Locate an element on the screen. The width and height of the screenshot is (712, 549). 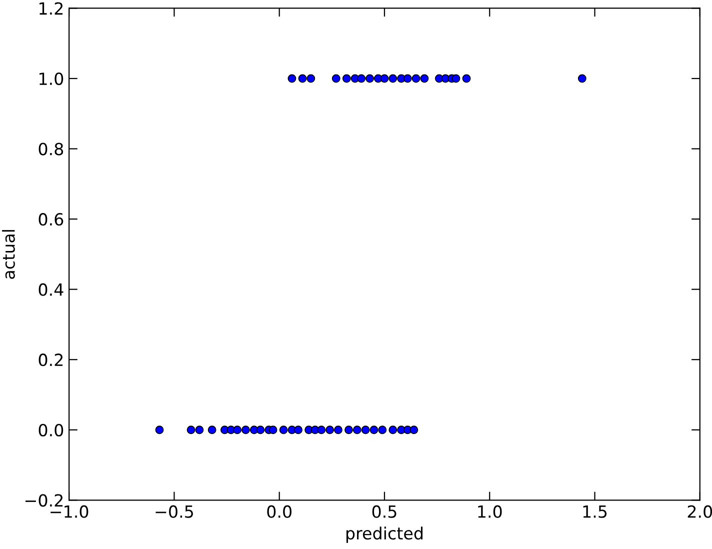
x-tick-label: 0.0 is located at coordinates (279, 511).